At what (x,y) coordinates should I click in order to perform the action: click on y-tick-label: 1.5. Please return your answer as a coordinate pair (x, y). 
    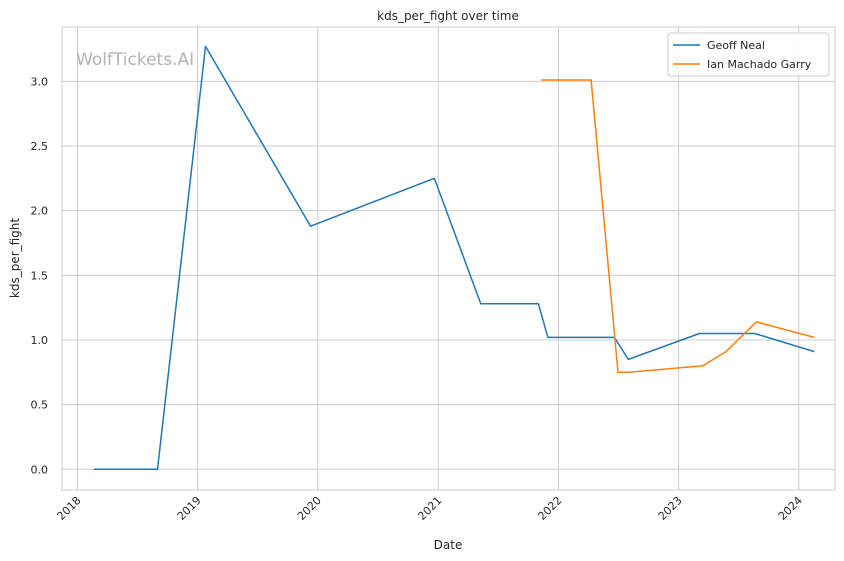
    Looking at the image, I should click on (40, 275).